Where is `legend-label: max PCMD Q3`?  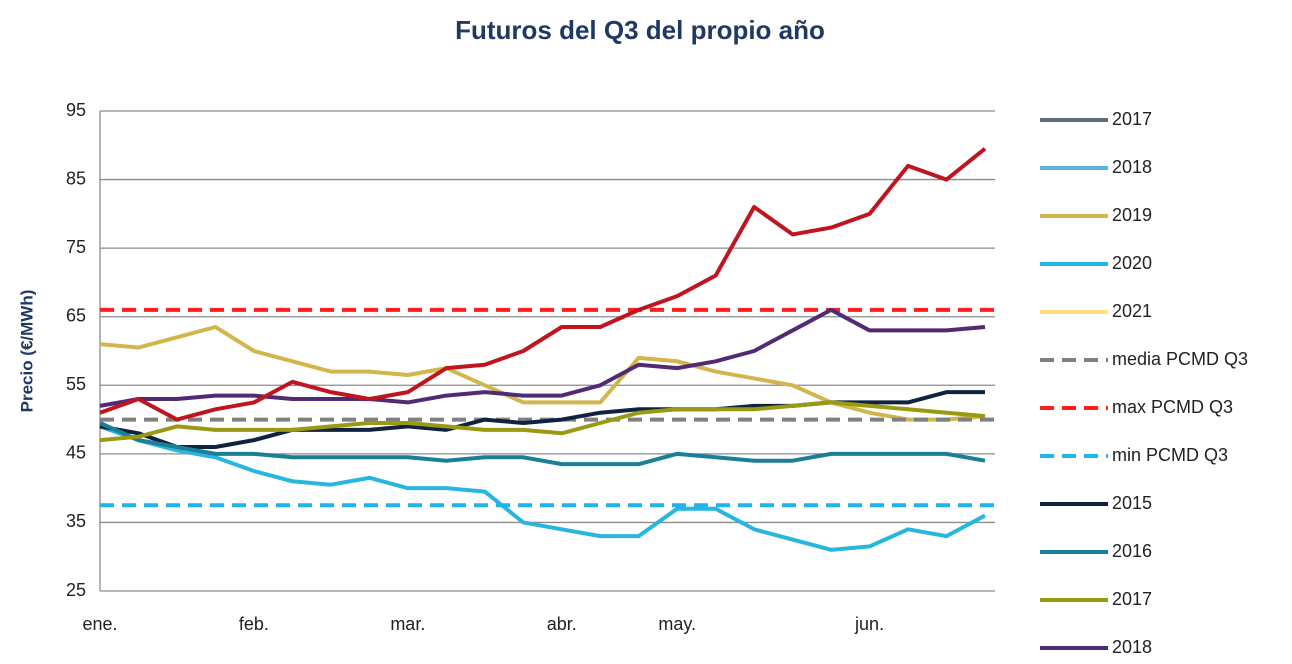 legend-label: max PCMD Q3 is located at coordinates (1172, 407).